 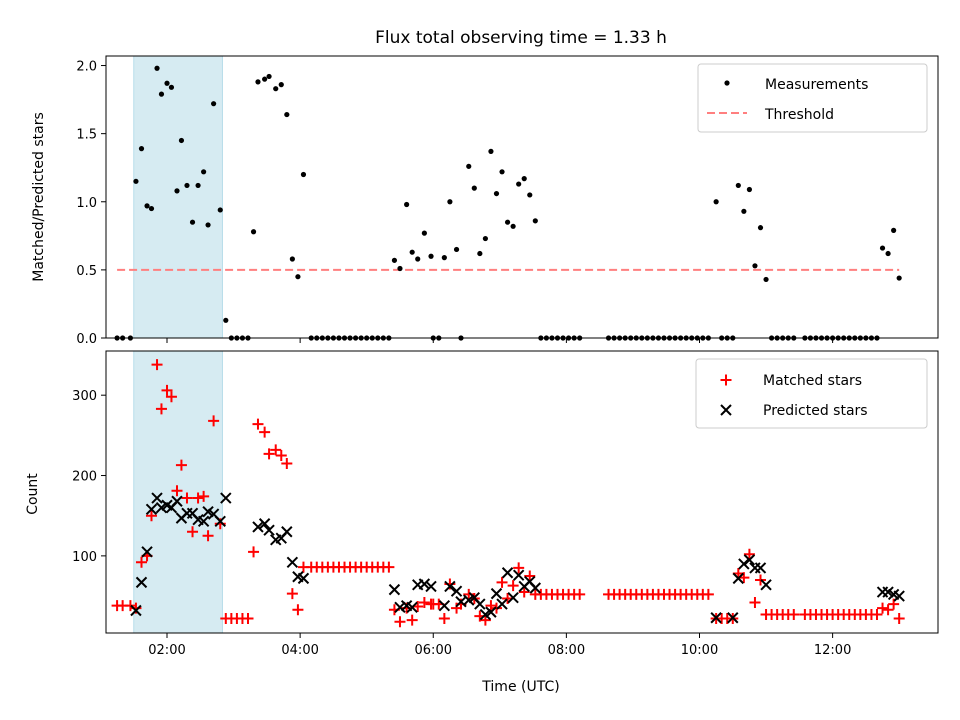 What do you see at coordinates (89, 477) in the screenshot?
I see `bottom-y-axis-ticks: 100 200 300` at bounding box center [89, 477].